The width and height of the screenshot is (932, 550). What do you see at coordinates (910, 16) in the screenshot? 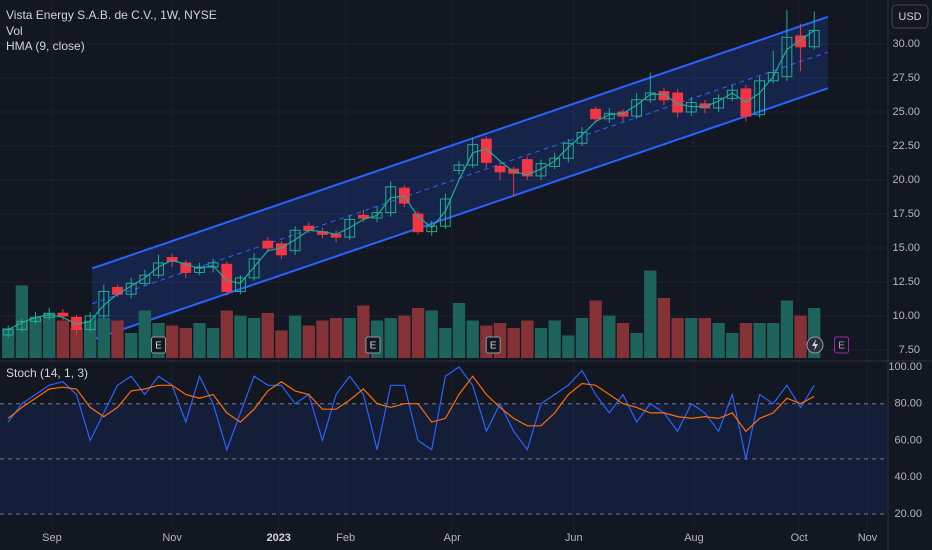
I see `currency-button` at bounding box center [910, 16].